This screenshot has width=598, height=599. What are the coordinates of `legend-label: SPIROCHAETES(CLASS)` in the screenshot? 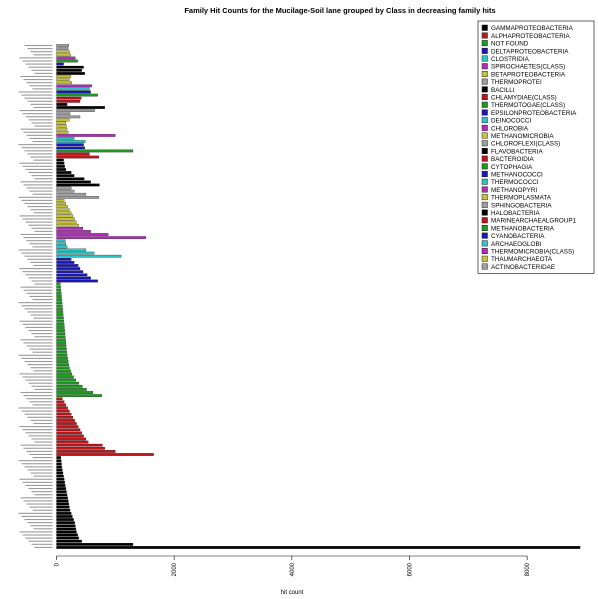 It's located at (528, 67).